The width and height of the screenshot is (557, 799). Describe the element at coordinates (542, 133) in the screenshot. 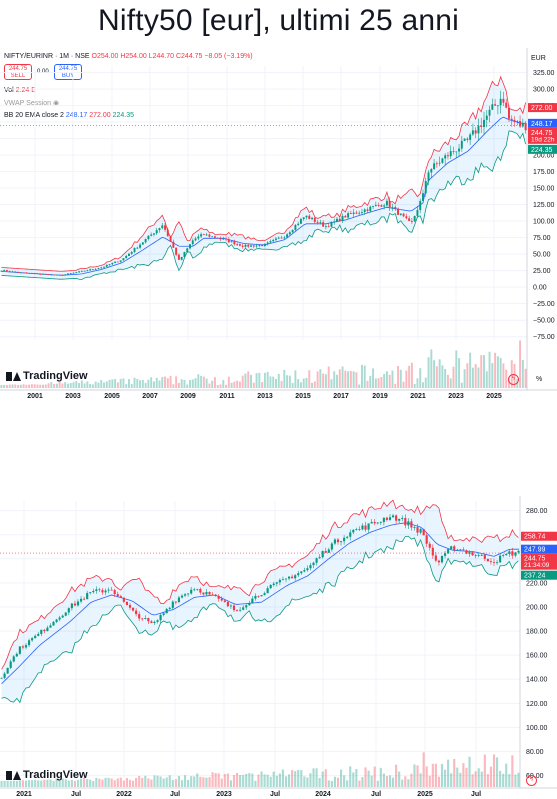

I see `price-label-value: 244.75` at that location.